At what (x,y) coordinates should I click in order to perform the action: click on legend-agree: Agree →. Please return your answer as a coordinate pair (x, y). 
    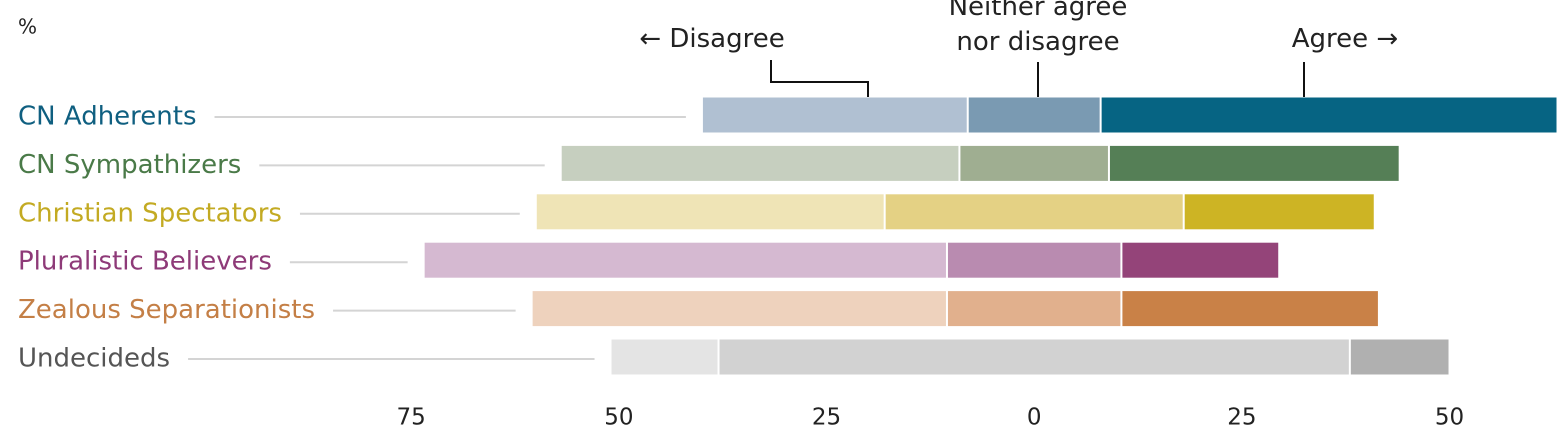
    Looking at the image, I should click on (1345, 39).